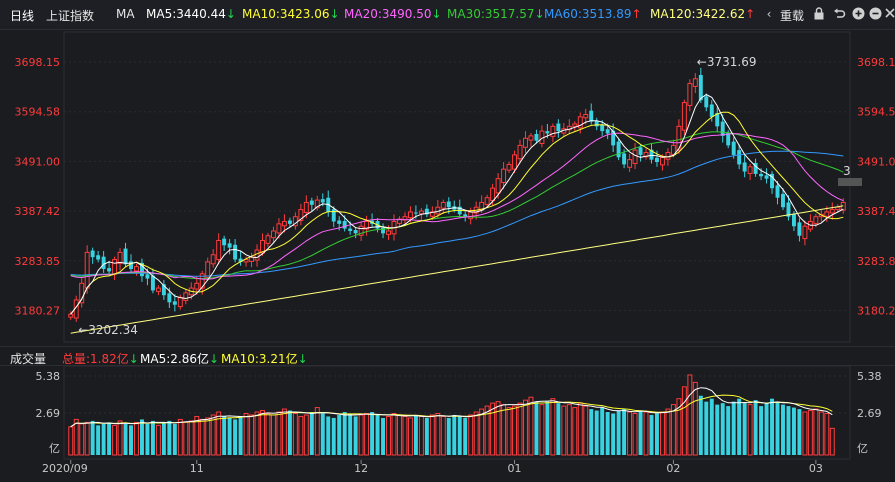 This screenshot has height=482, width=895. Describe the element at coordinates (769, 14) in the screenshot. I see `chevron-left-icon: ‹` at that location.